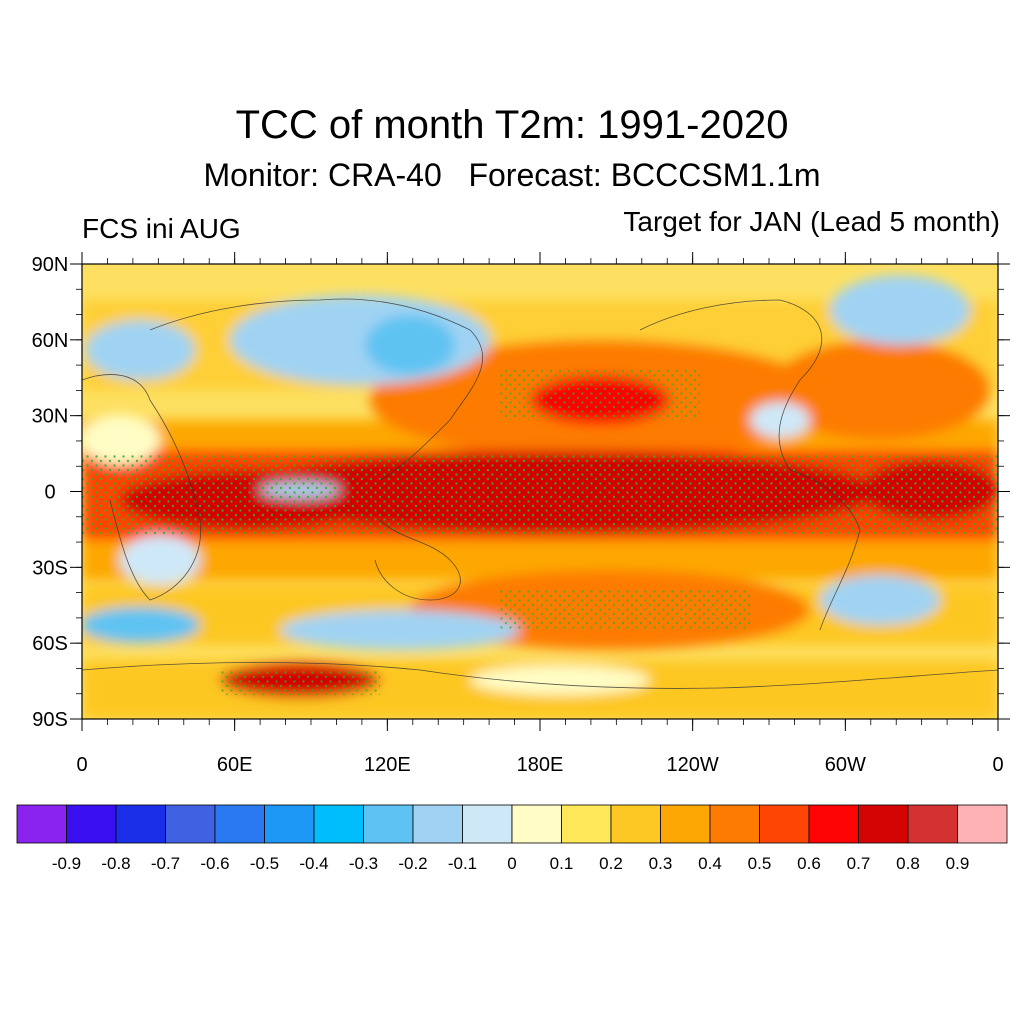 This screenshot has width=1024, height=1024. I want to click on lat-tick-label: 60S, so click(50, 644).